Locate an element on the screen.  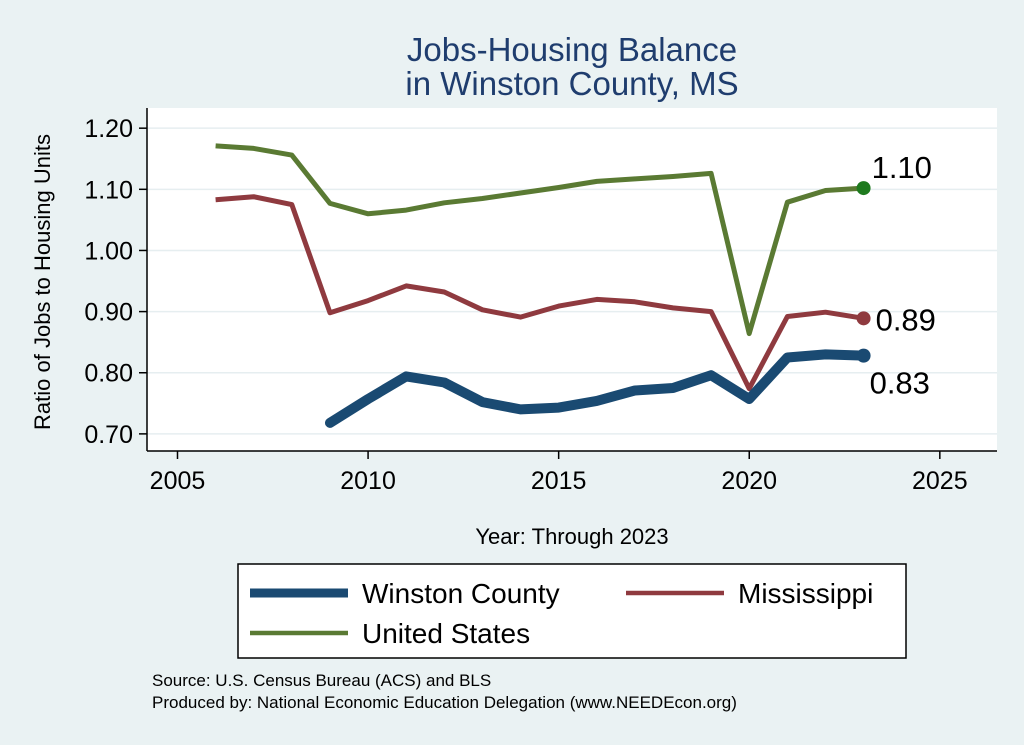
x-tick-labels: 2005 2010 2015 2020 2025 is located at coordinates (559, 481).